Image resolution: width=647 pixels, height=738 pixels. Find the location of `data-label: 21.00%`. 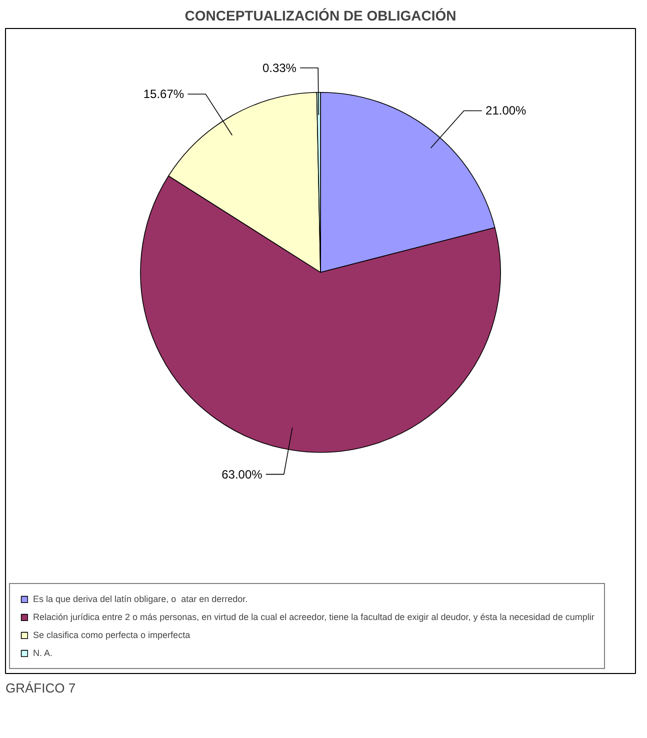

data-label: 21.00% is located at coordinates (506, 111).